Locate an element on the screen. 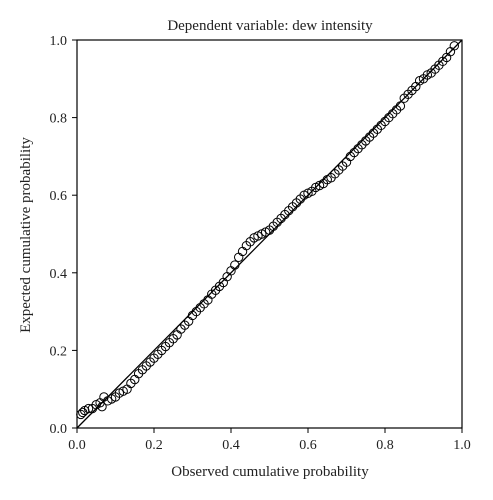 This screenshot has width=493, height=500. x-tick-label: 0.2 is located at coordinates (154, 445).